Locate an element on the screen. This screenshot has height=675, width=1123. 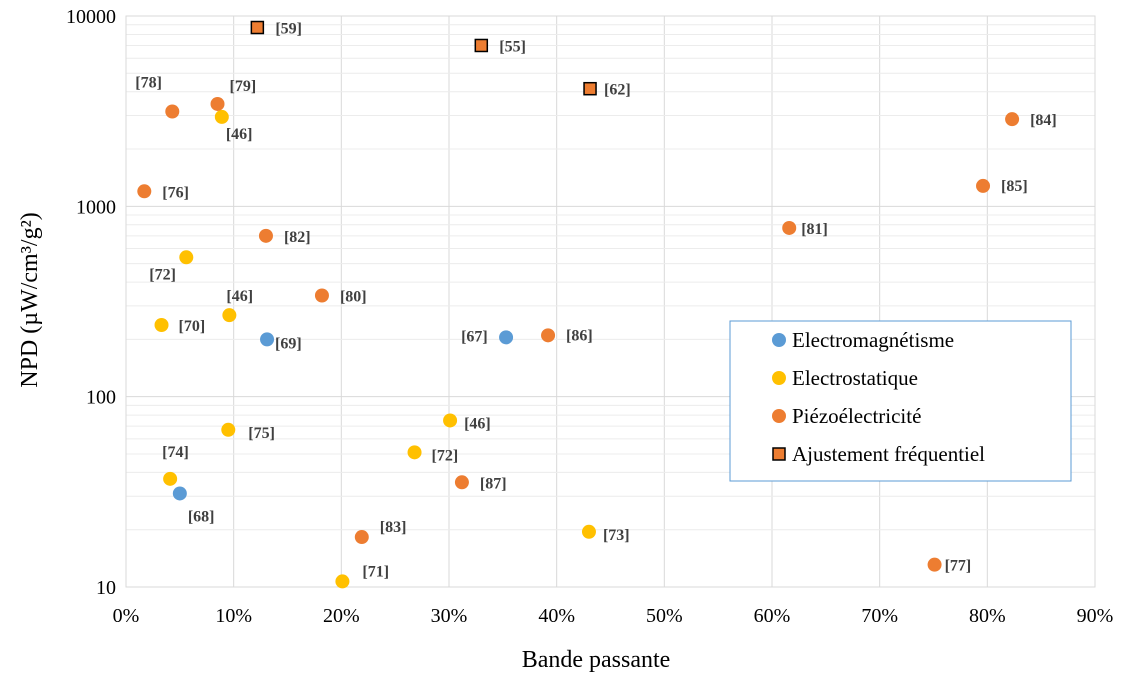
legend-label: Ajustement fréquentiel is located at coordinates (888, 454).